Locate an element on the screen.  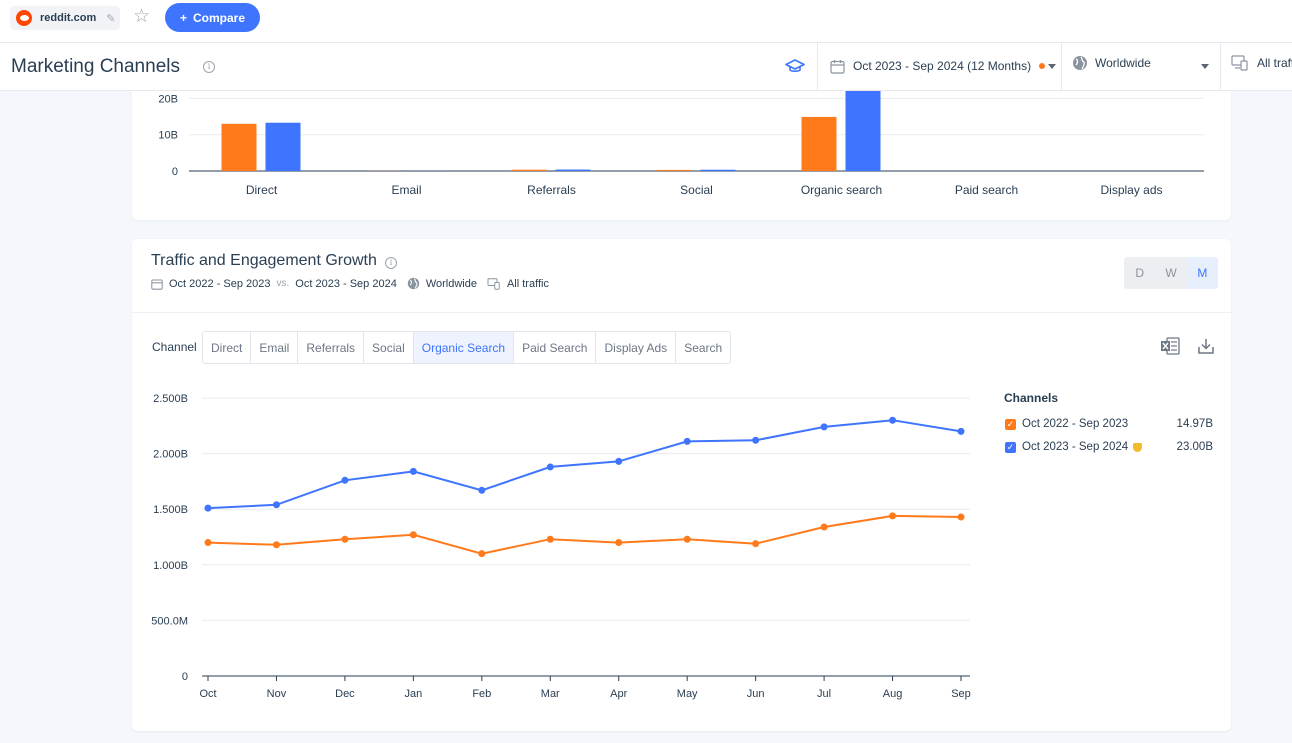
tab-search: Search is located at coordinates (703, 347).